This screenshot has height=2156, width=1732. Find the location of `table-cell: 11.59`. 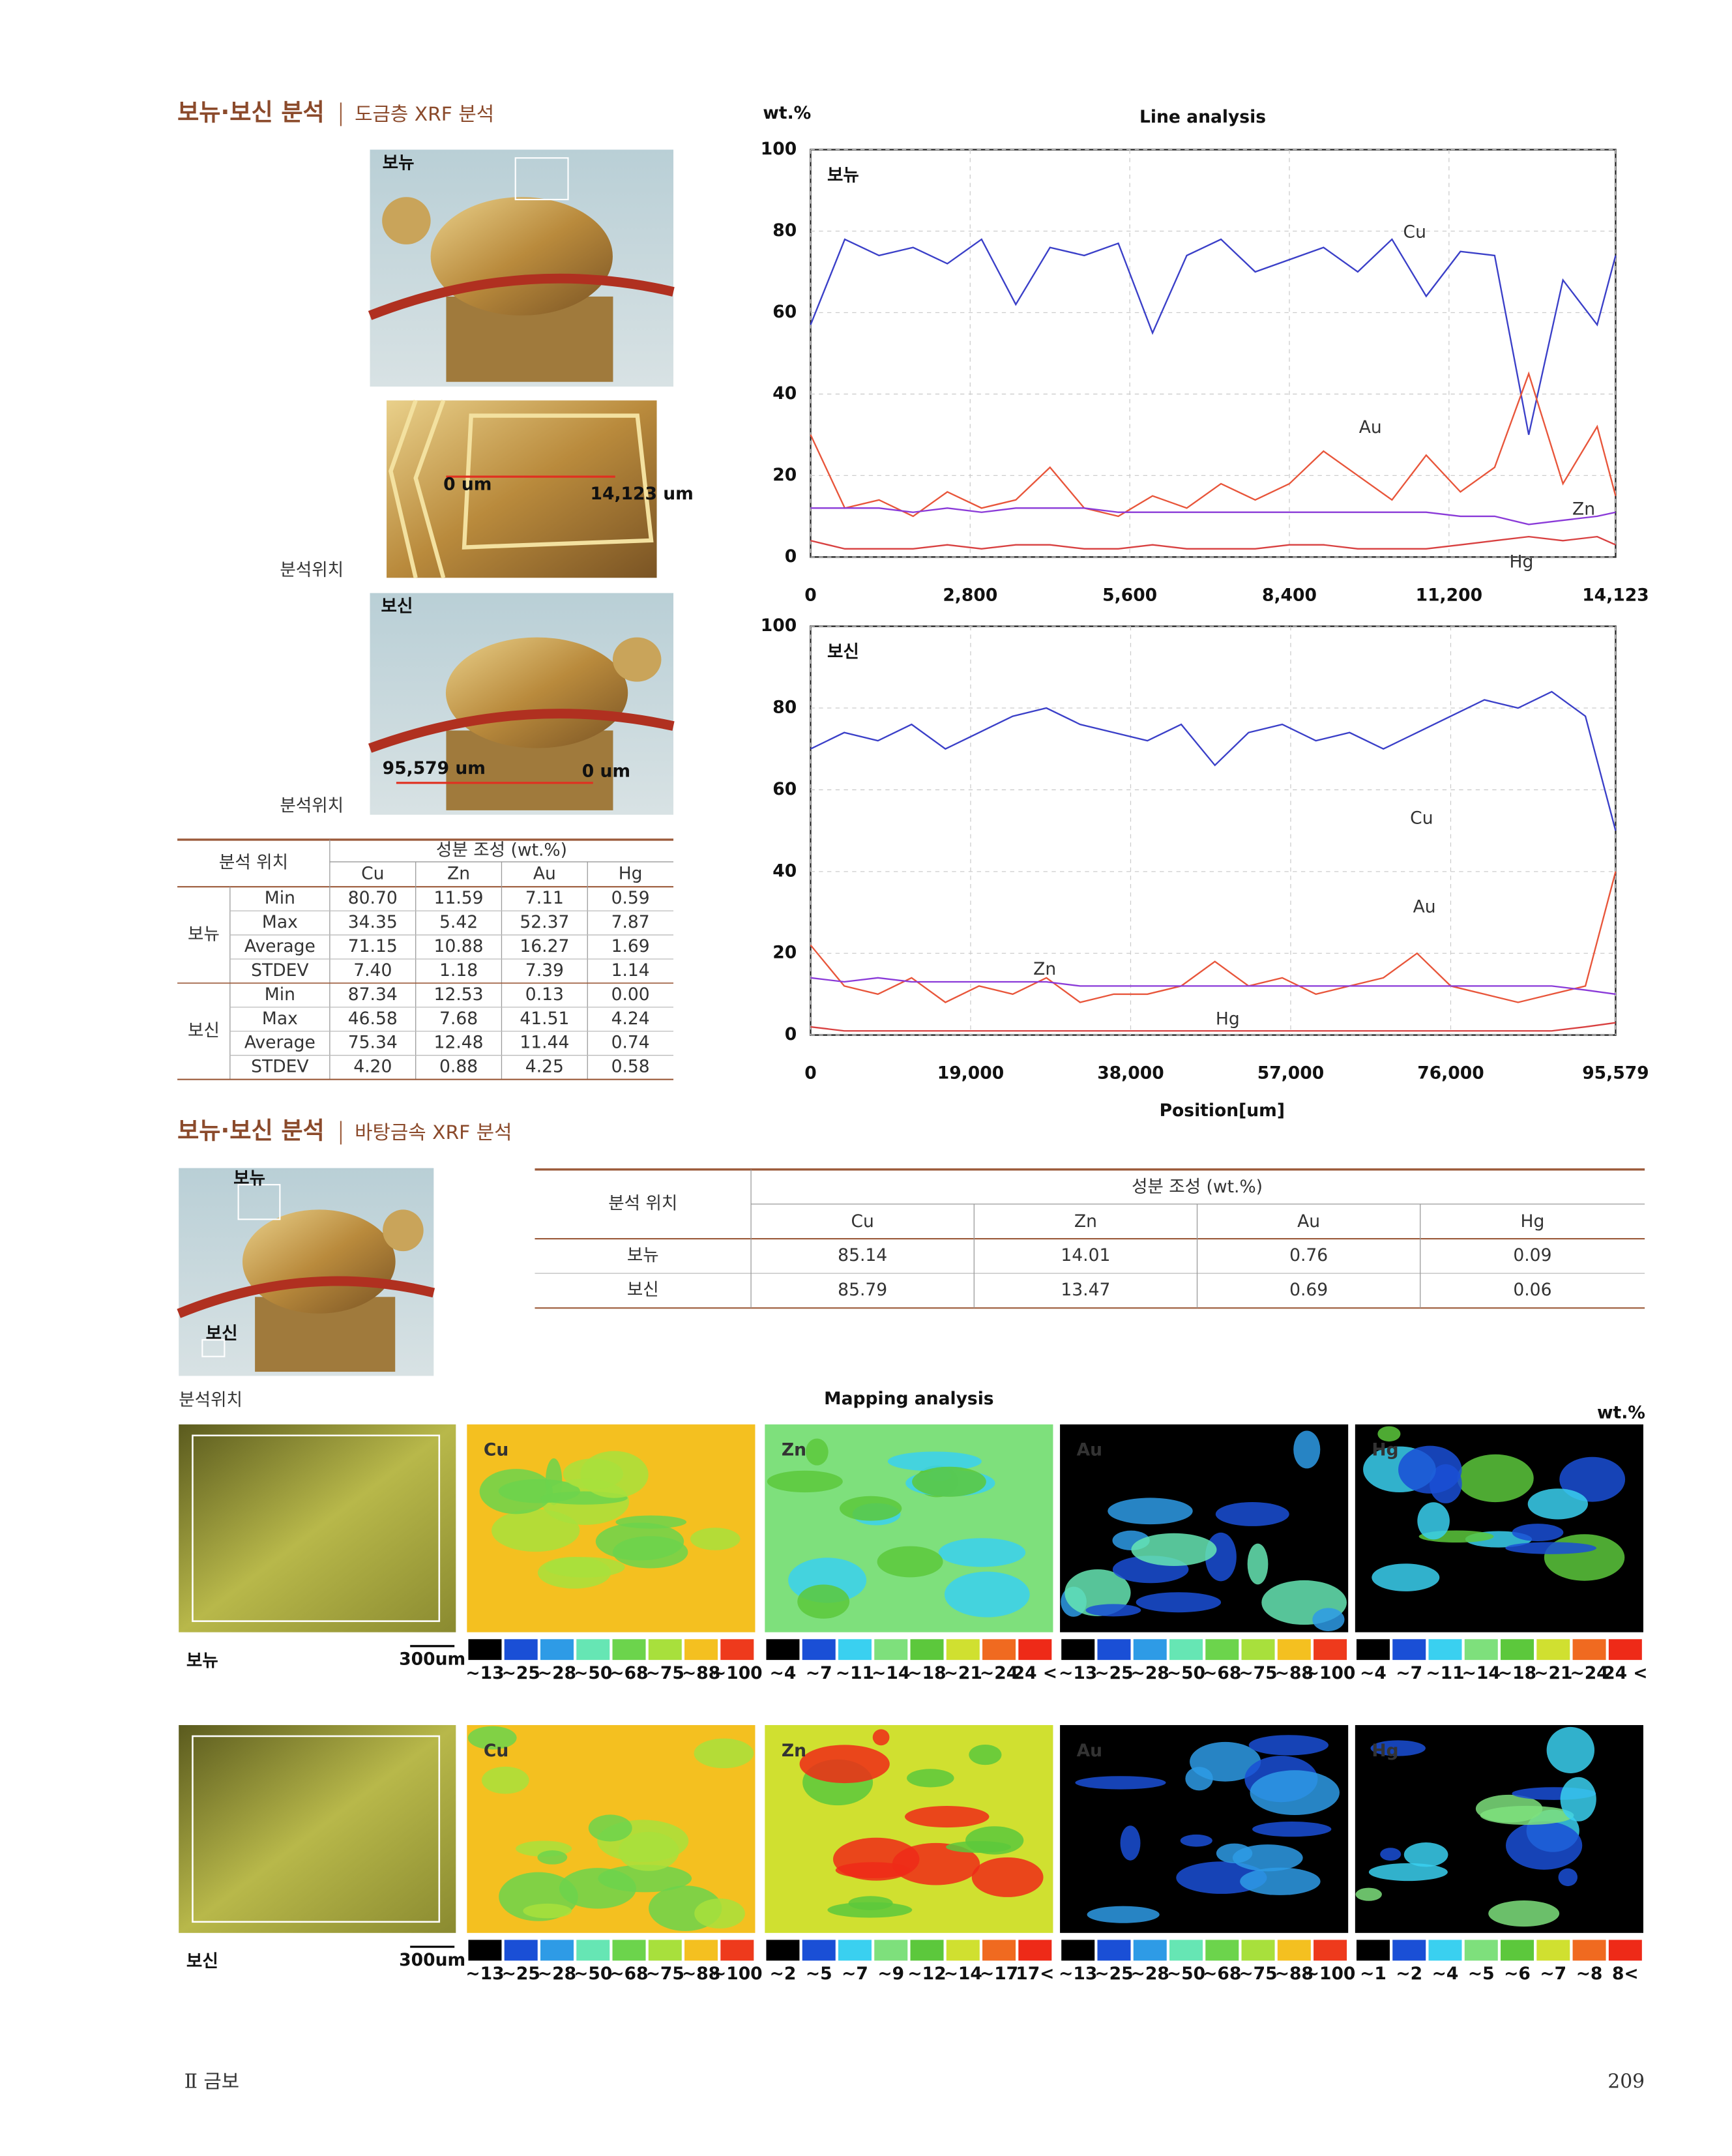

table-cell: 11.59 is located at coordinates (459, 898).